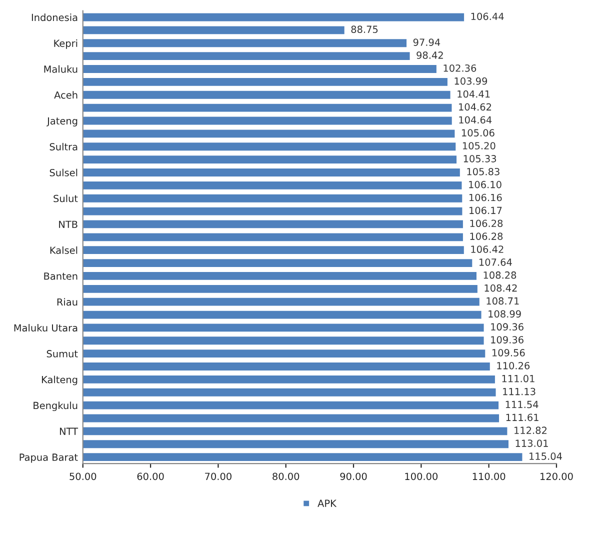 The width and height of the screenshot is (592, 539). What do you see at coordinates (421, 476) in the screenshot?
I see `x-tick-label: 100.00` at bounding box center [421, 476].